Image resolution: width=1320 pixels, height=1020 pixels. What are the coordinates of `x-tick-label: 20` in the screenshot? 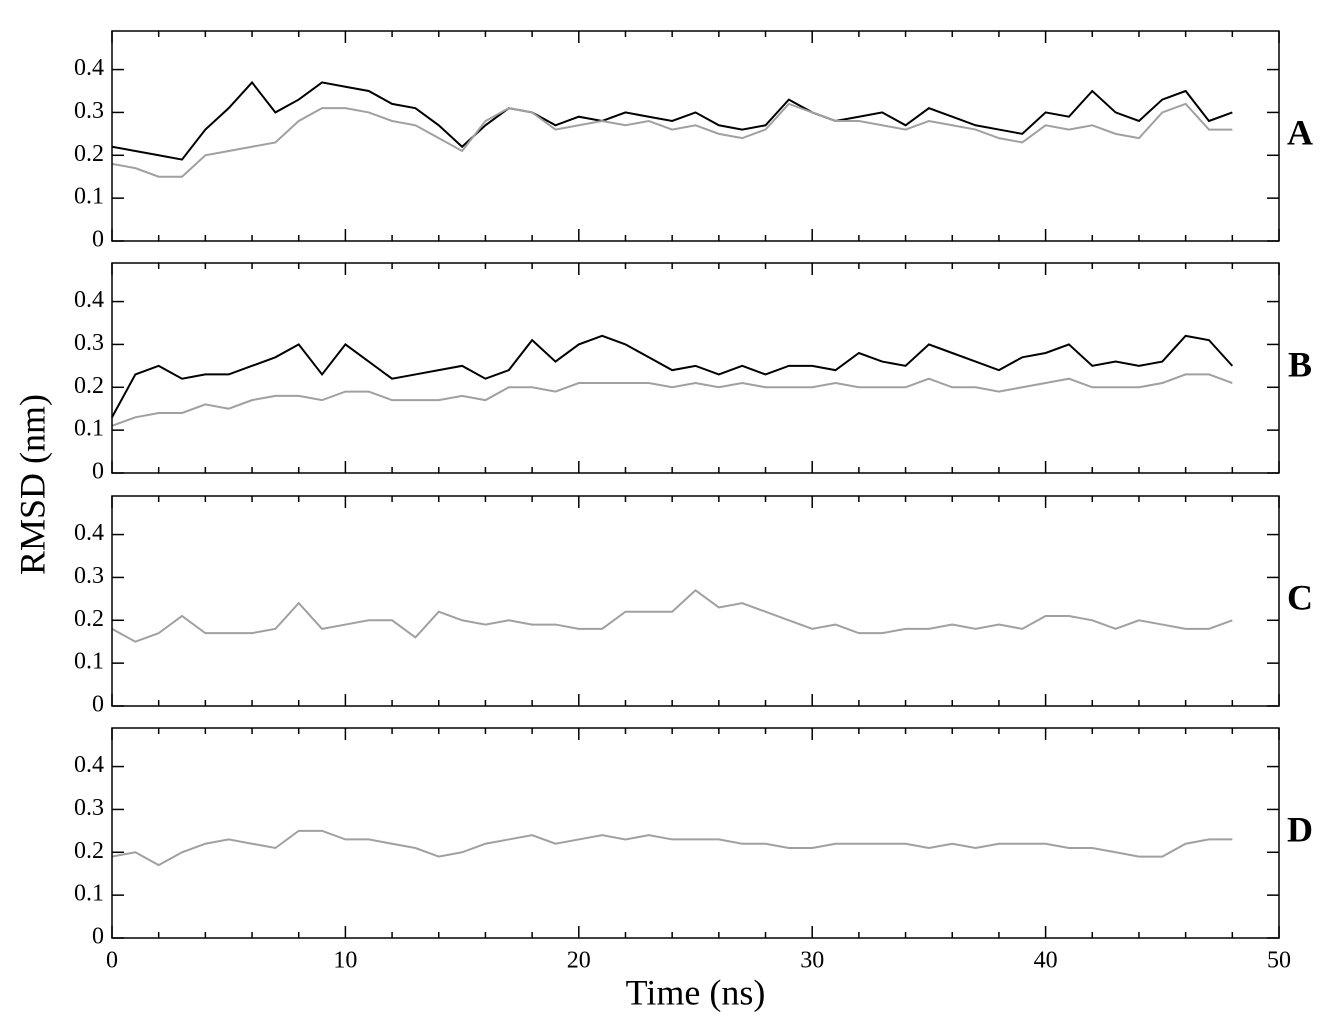 It's located at (579, 961).